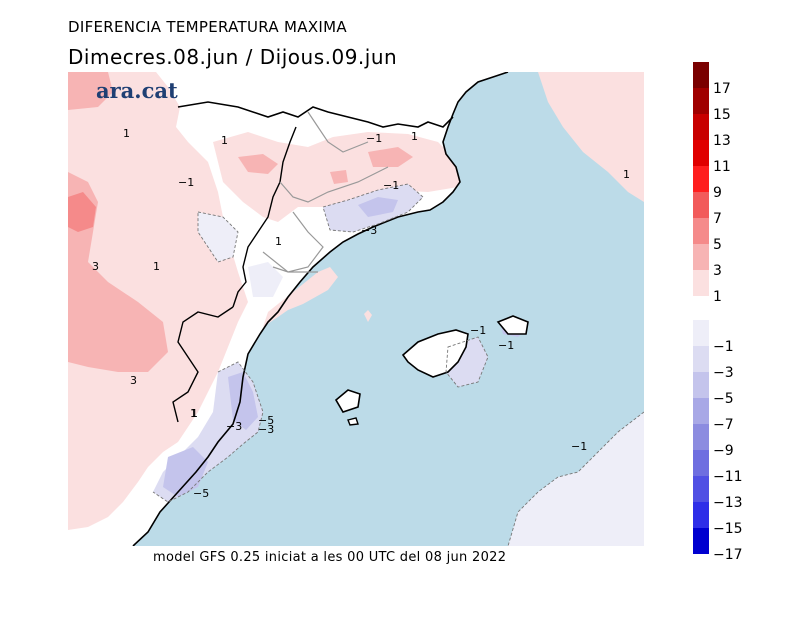  What do you see at coordinates (512, 325) in the screenshot?
I see `island-menorca` at bounding box center [512, 325].